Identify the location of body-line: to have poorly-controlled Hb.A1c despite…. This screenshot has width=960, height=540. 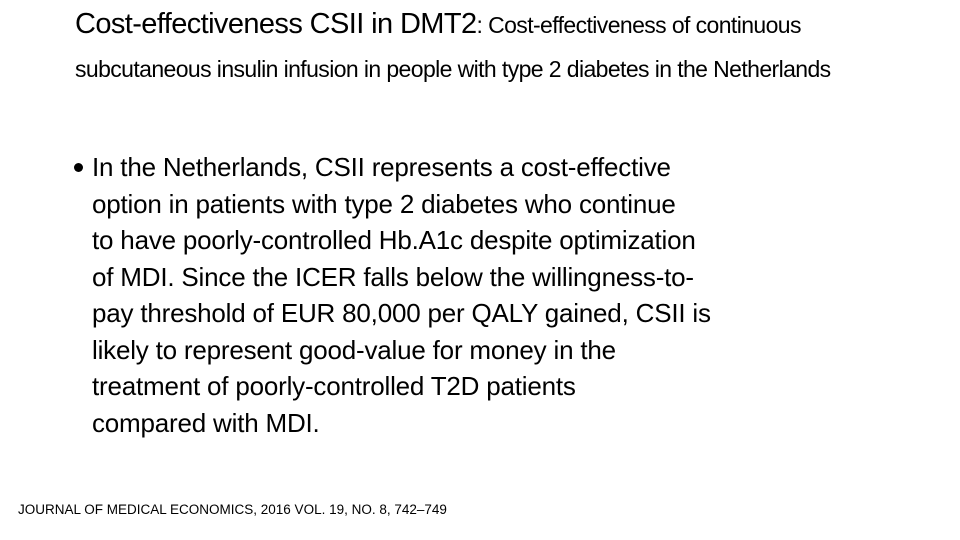
(394, 240).